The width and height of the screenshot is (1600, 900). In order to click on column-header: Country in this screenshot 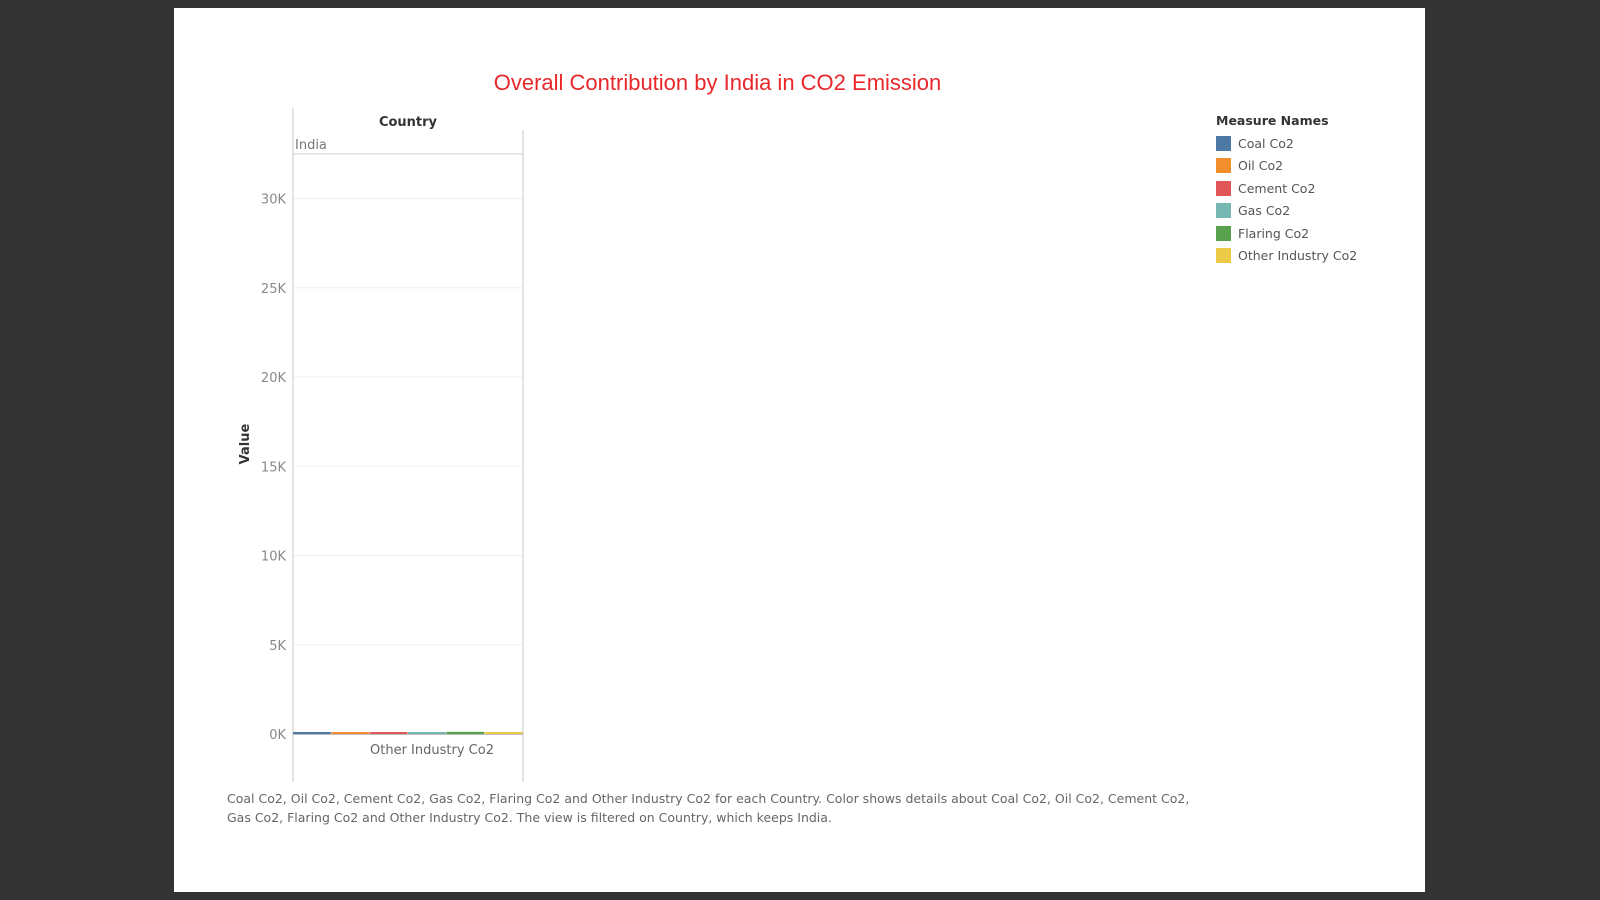, I will do `click(408, 122)`.